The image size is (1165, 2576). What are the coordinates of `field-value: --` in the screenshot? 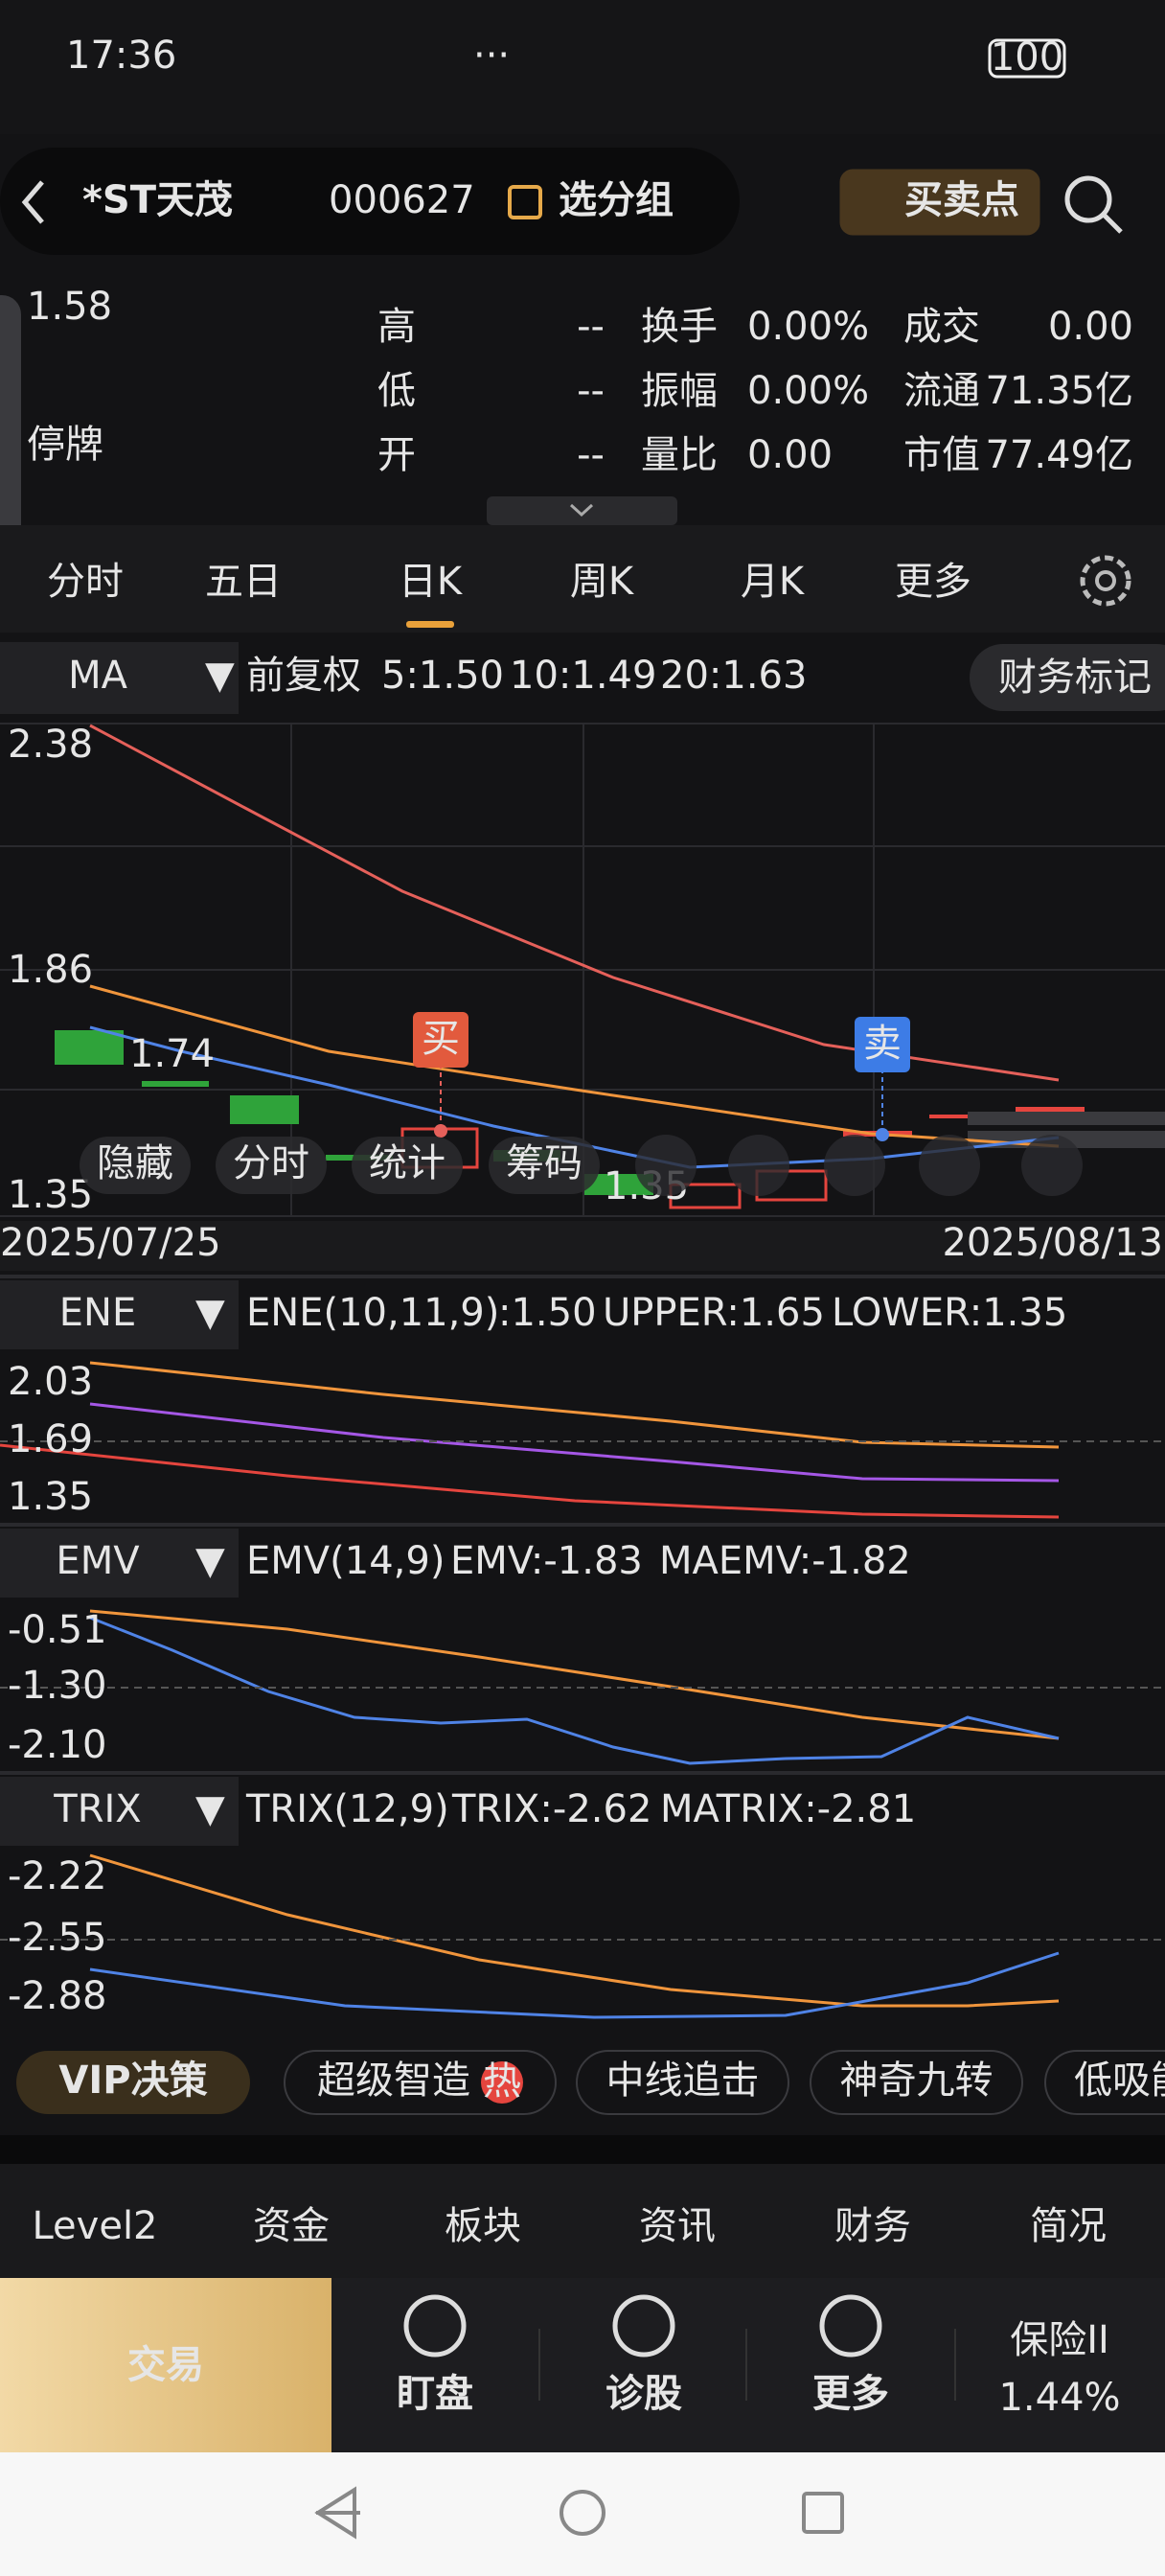 It's located at (591, 327).